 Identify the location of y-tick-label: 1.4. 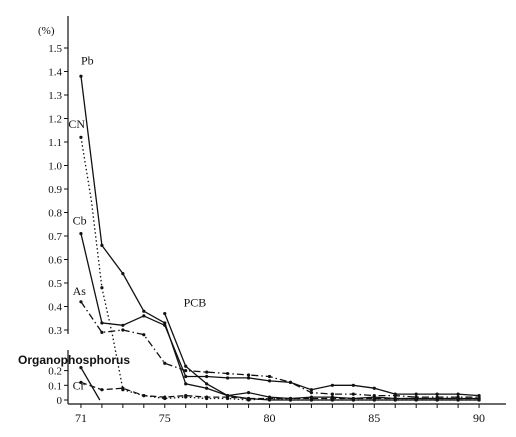
(55, 73).